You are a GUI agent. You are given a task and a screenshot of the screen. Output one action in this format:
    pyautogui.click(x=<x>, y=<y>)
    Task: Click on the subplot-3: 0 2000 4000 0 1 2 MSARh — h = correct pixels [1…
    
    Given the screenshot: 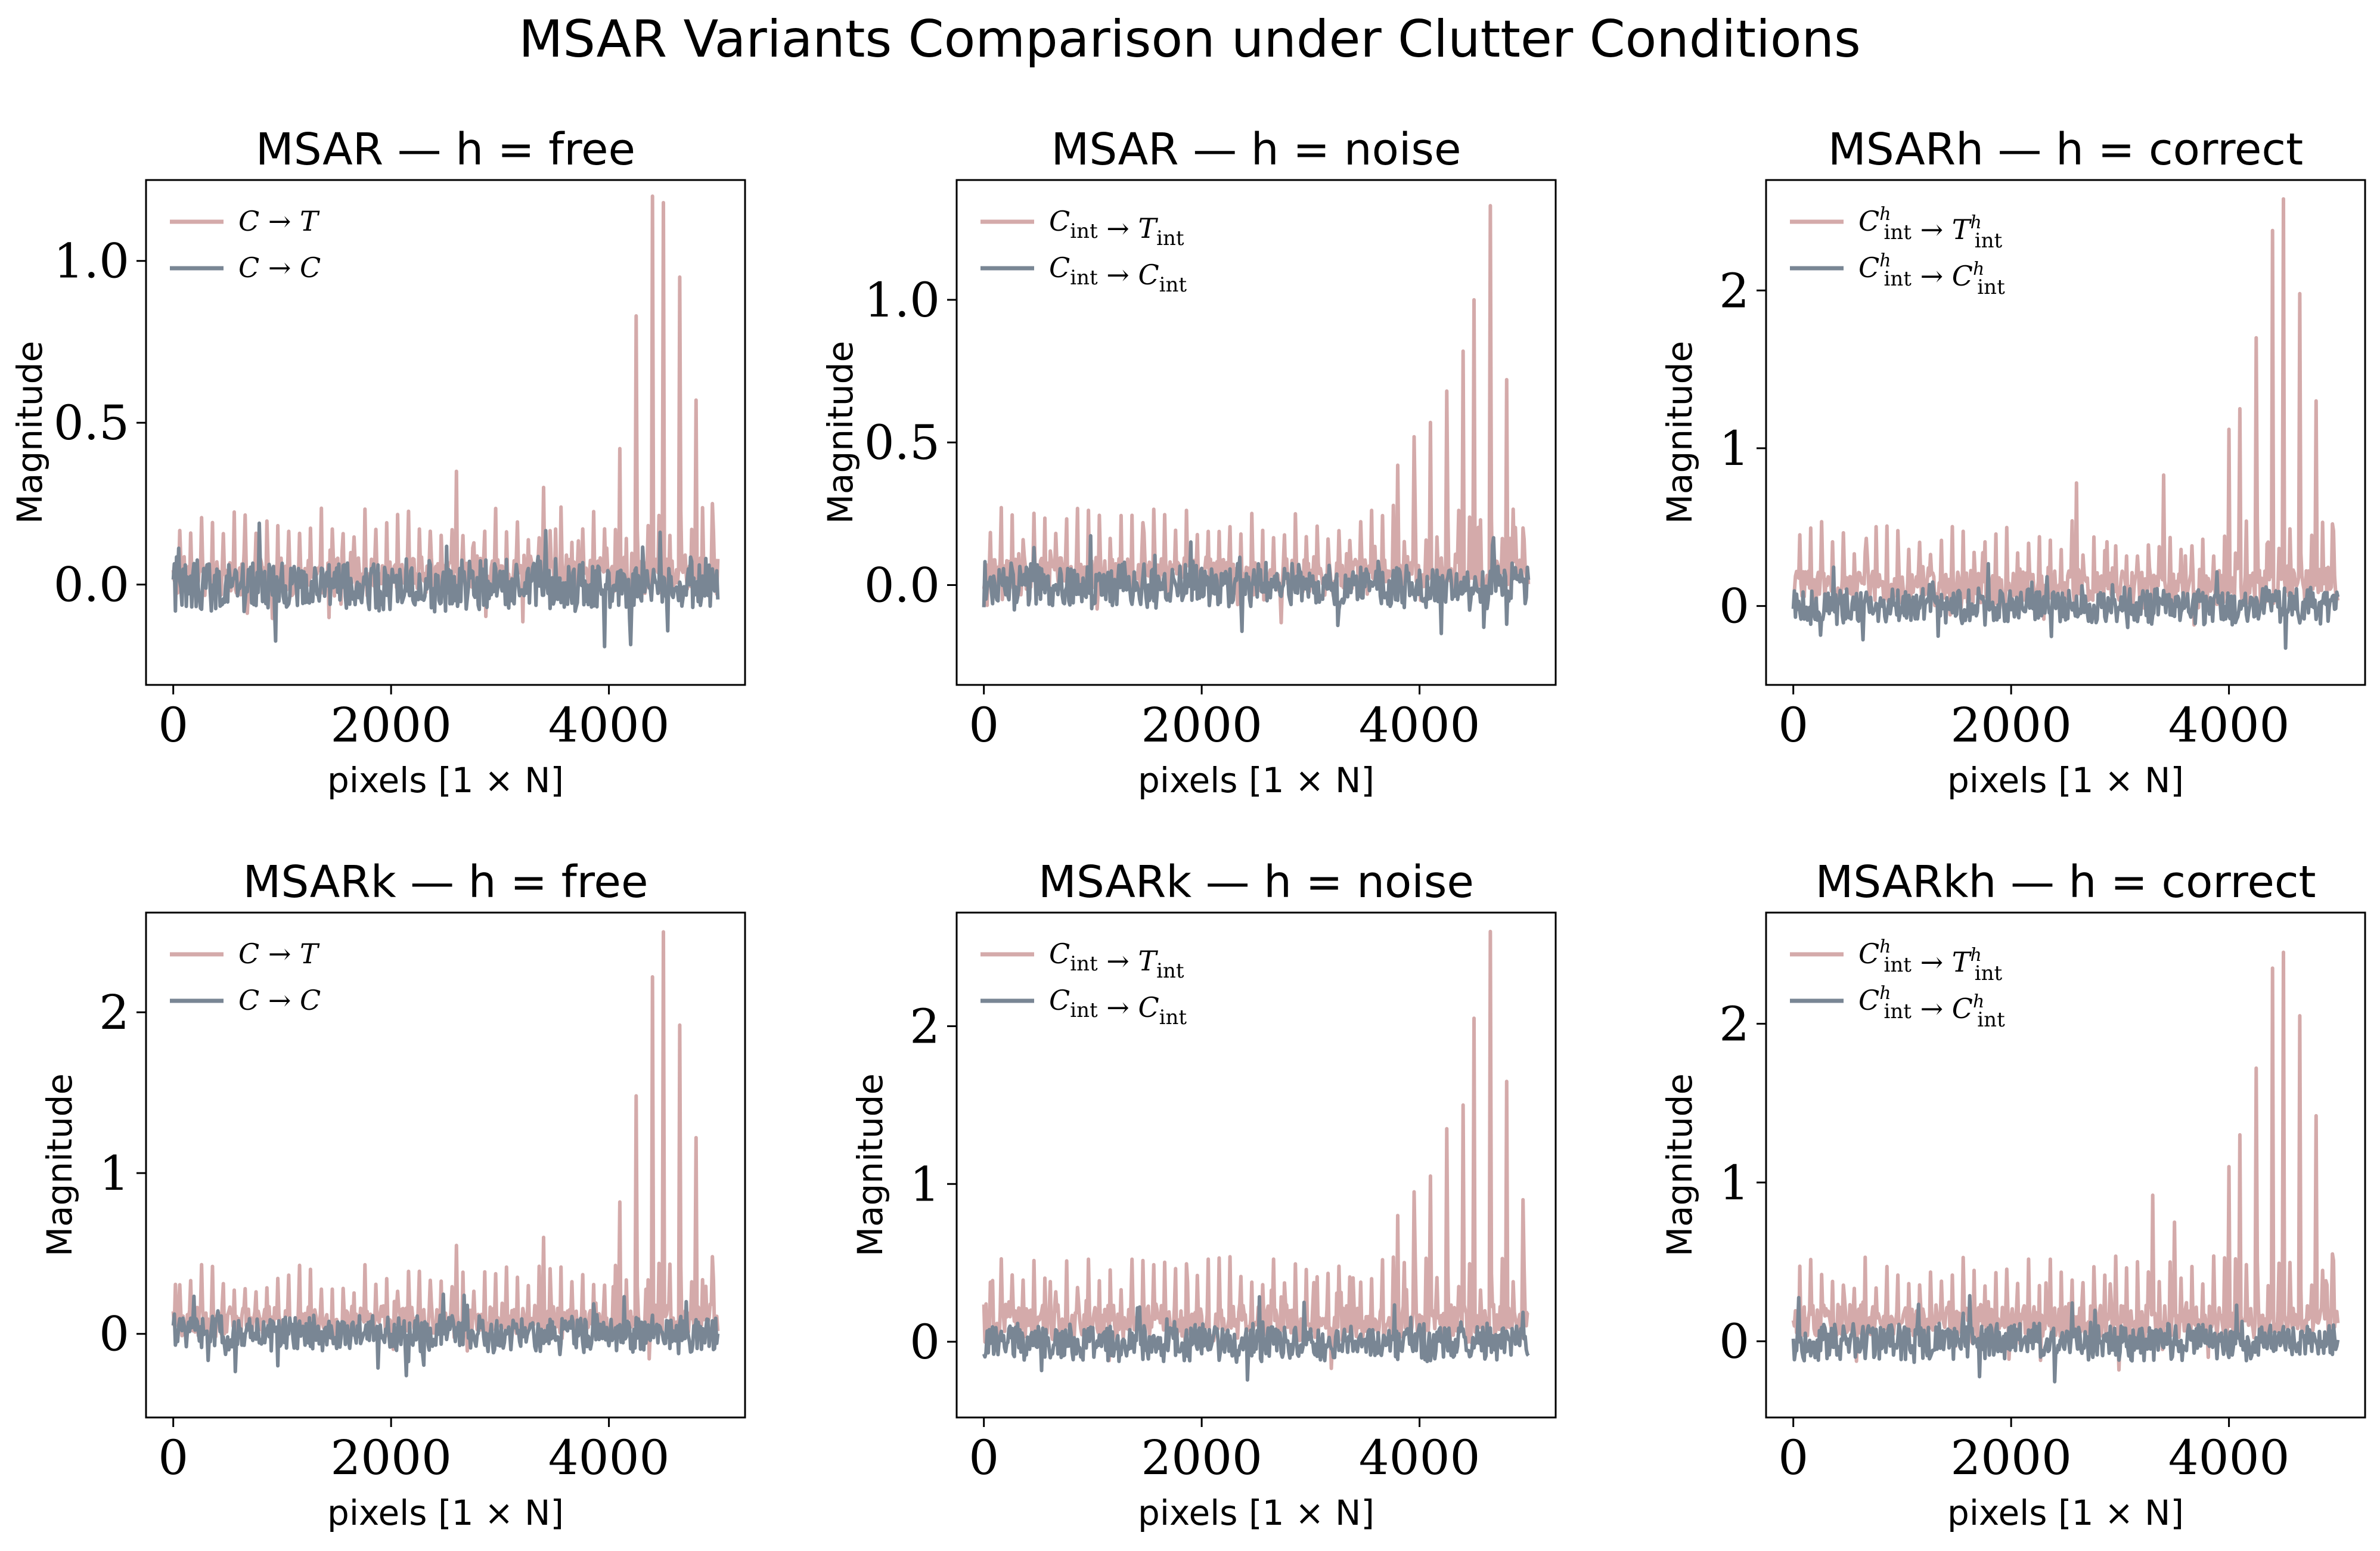 What is the action you would take?
    pyautogui.click(x=2012, y=462)
    